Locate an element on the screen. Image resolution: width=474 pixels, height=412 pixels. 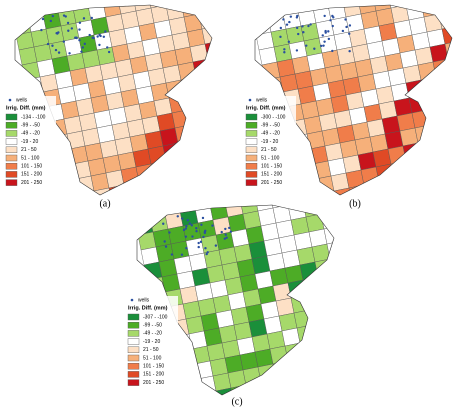
legend-label: 101 - 150 is located at coordinates (31, 167).